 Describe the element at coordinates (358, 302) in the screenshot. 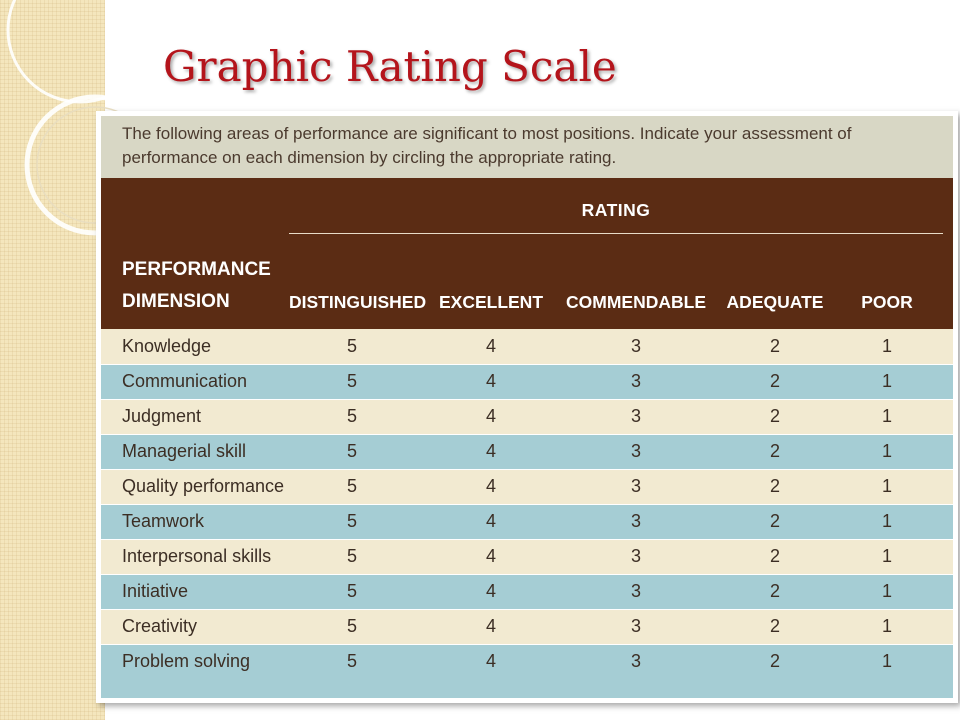

I see `column-distinguished: DISTINGUISHED` at that location.